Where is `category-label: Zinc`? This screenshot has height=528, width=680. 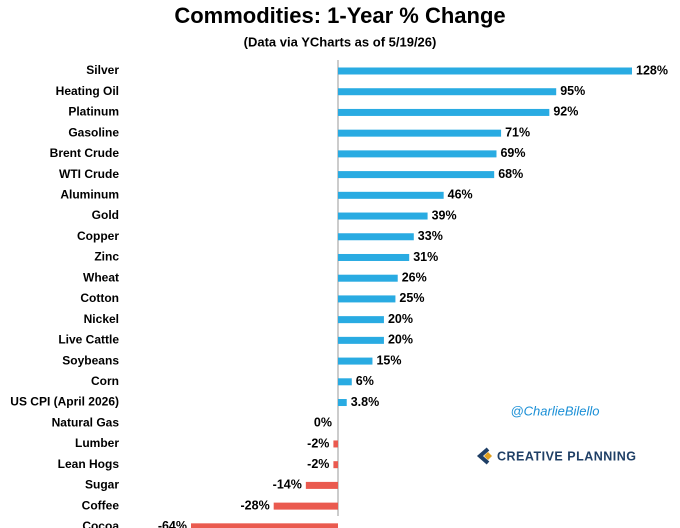
category-label: Zinc is located at coordinates (106, 257).